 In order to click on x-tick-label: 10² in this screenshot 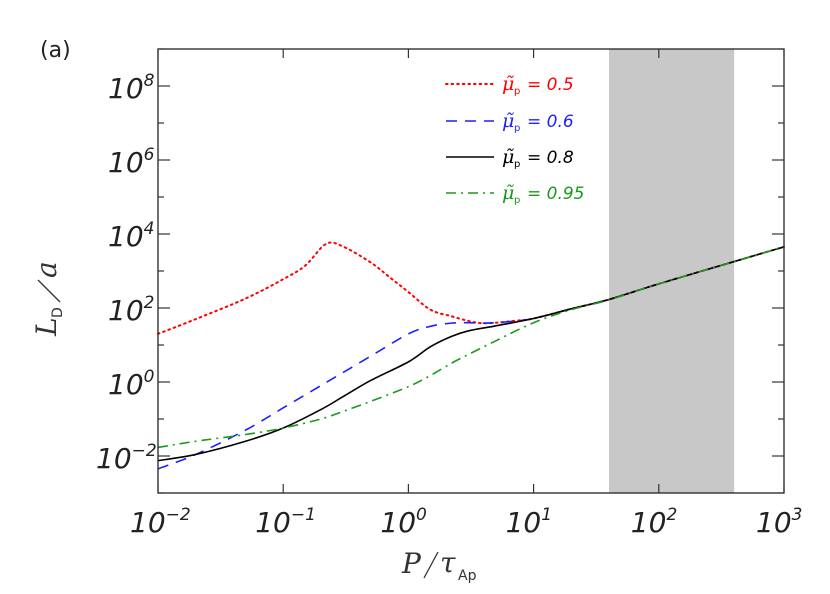, I will do `click(654, 522)`.